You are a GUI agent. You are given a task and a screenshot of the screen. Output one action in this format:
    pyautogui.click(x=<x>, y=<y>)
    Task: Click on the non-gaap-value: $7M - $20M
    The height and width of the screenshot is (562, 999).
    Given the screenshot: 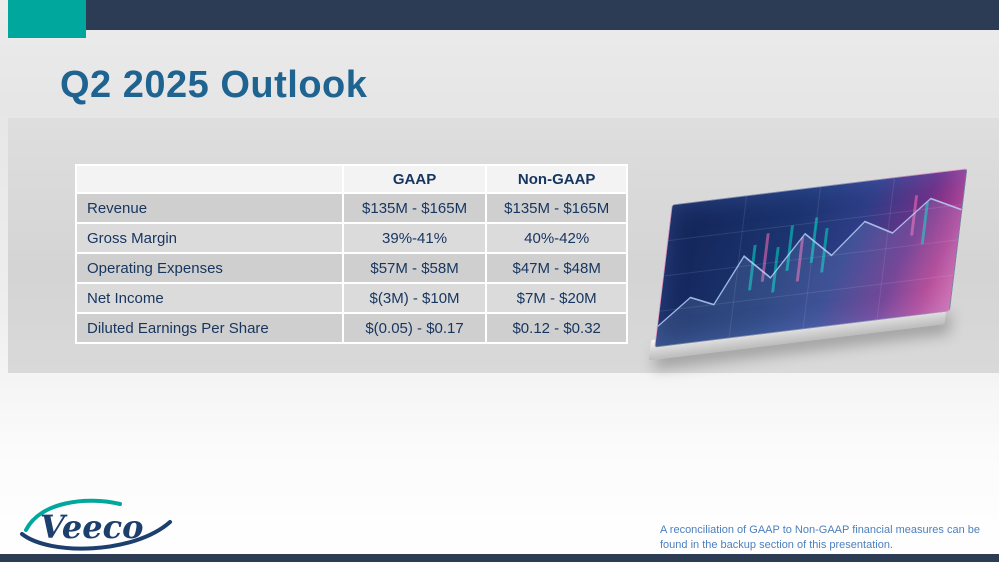 What is the action you would take?
    pyautogui.click(x=556, y=298)
    